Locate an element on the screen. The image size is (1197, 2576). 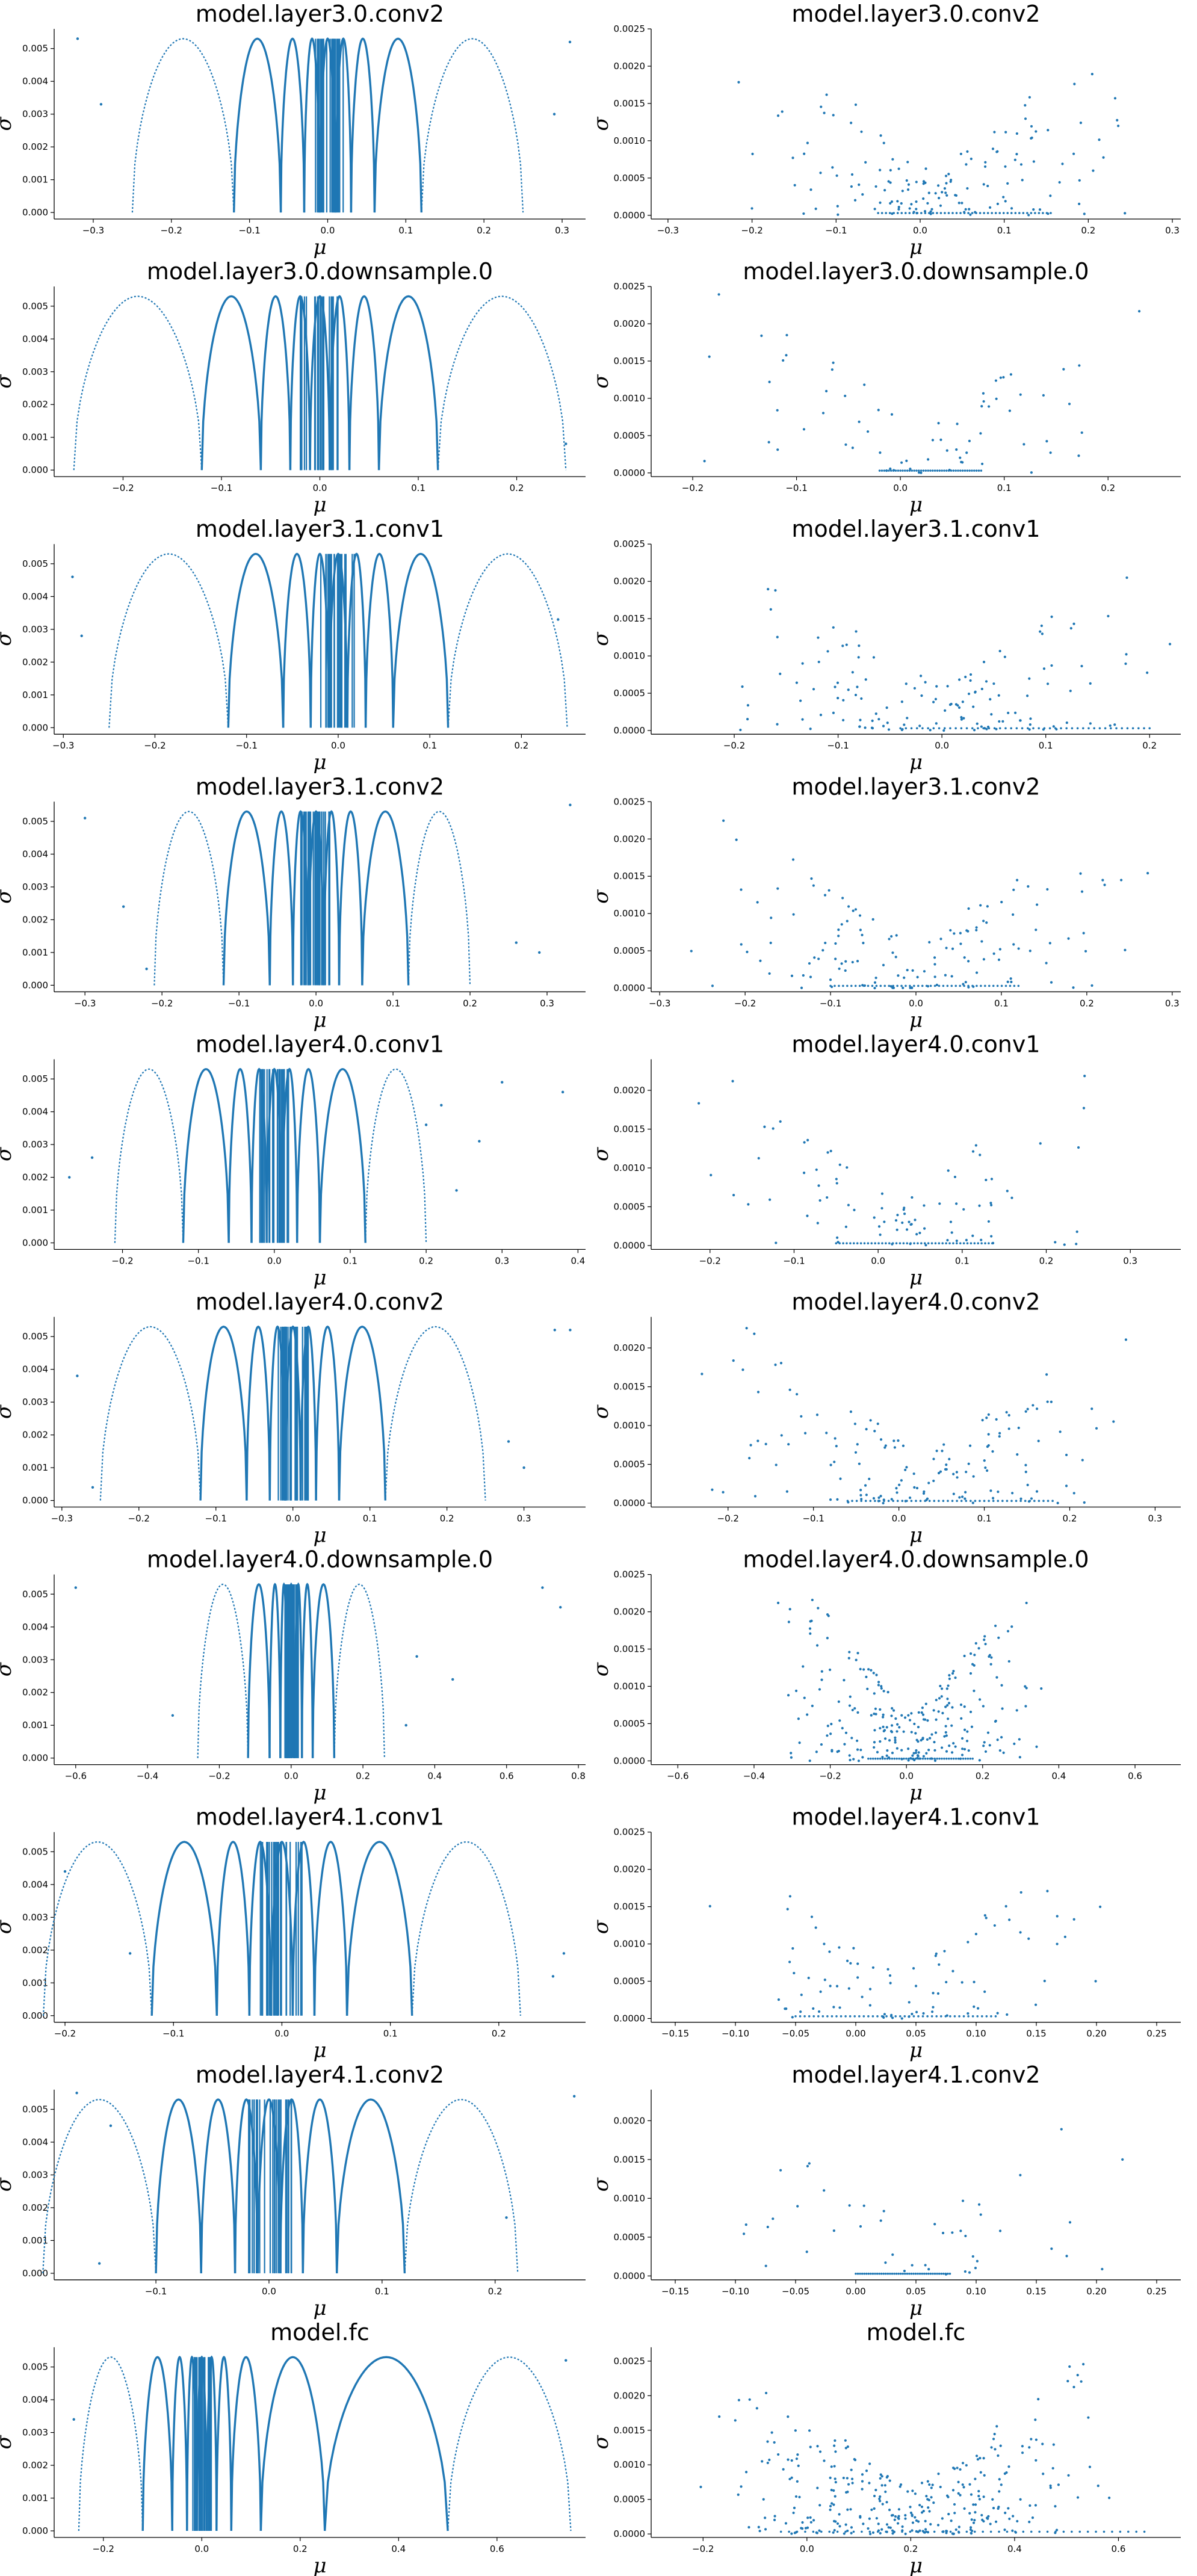
y-tick-label: 0.004 is located at coordinates (35, 1369).